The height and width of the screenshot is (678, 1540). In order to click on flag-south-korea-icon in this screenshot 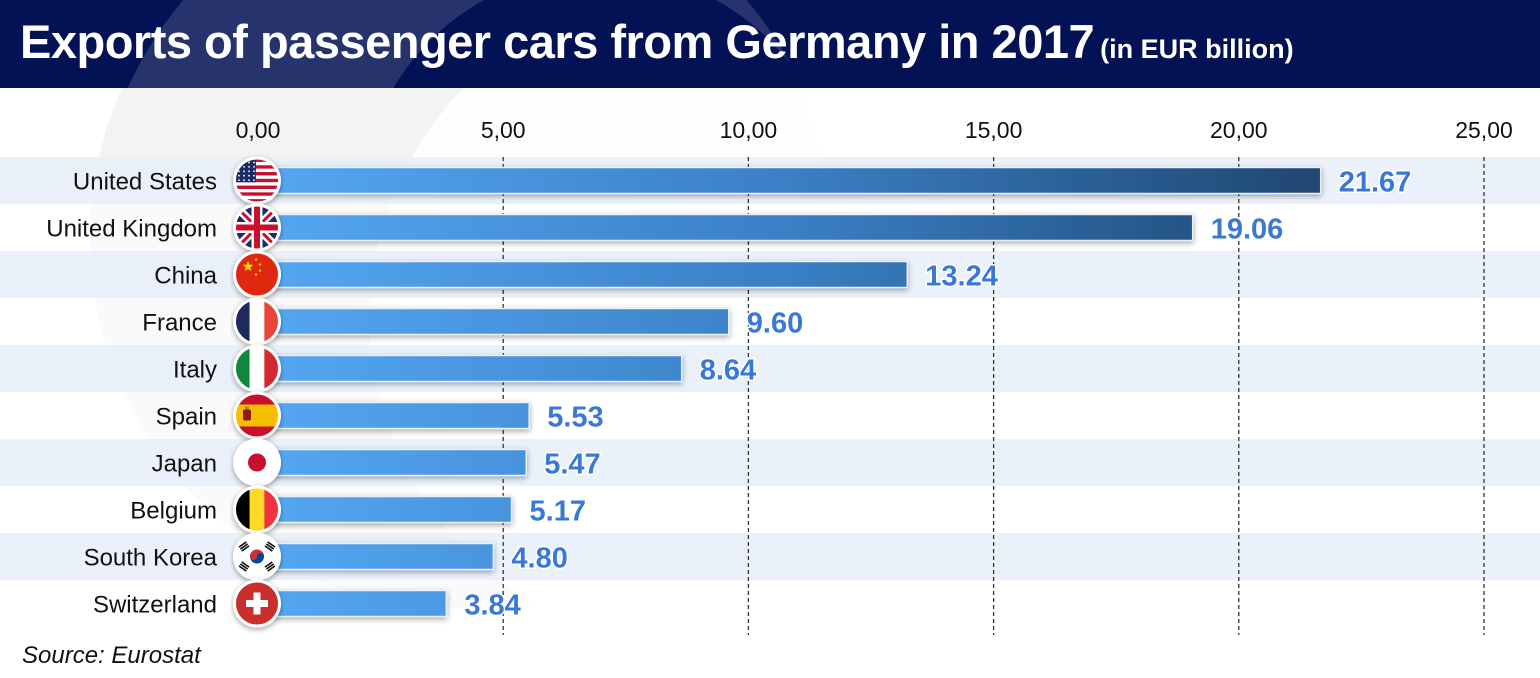, I will do `click(257, 556)`.